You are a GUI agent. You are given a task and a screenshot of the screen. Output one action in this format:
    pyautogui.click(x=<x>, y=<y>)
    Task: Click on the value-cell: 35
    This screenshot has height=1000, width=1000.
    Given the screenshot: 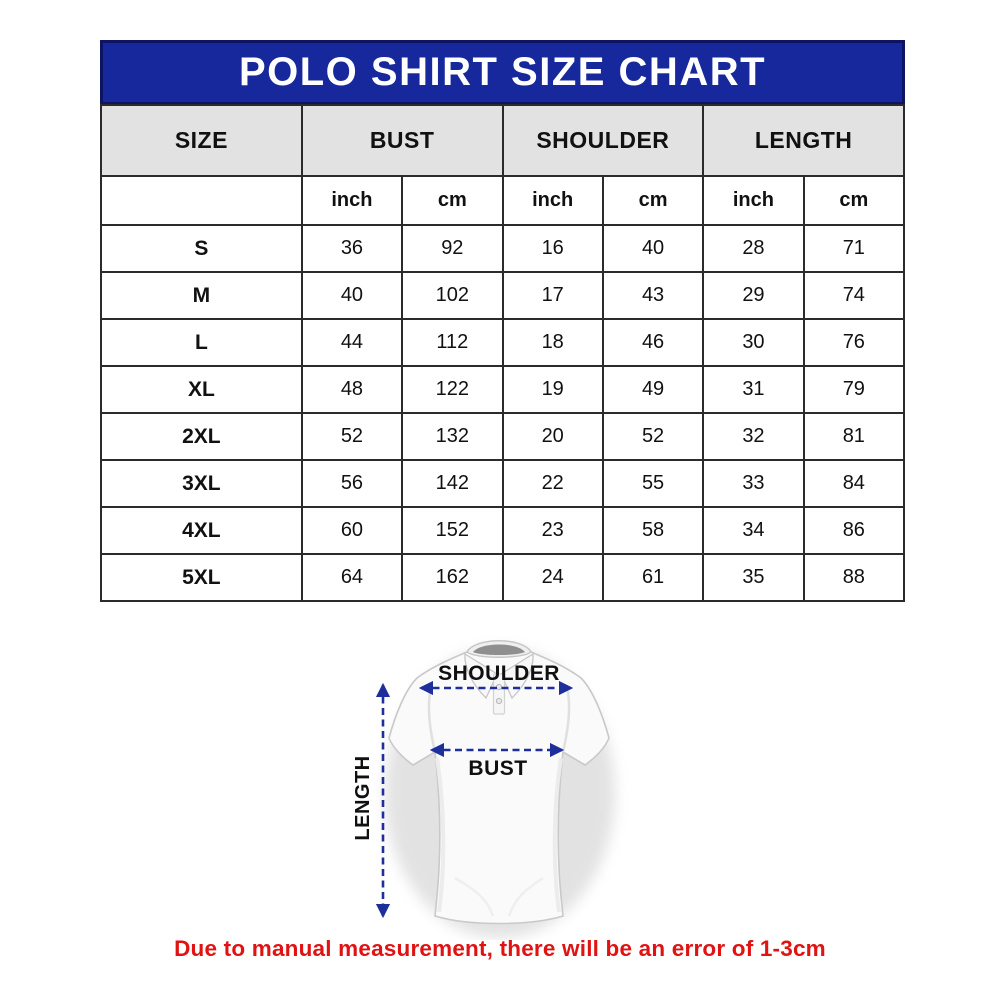 What is the action you would take?
    pyautogui.click(x=753, y=577)
    